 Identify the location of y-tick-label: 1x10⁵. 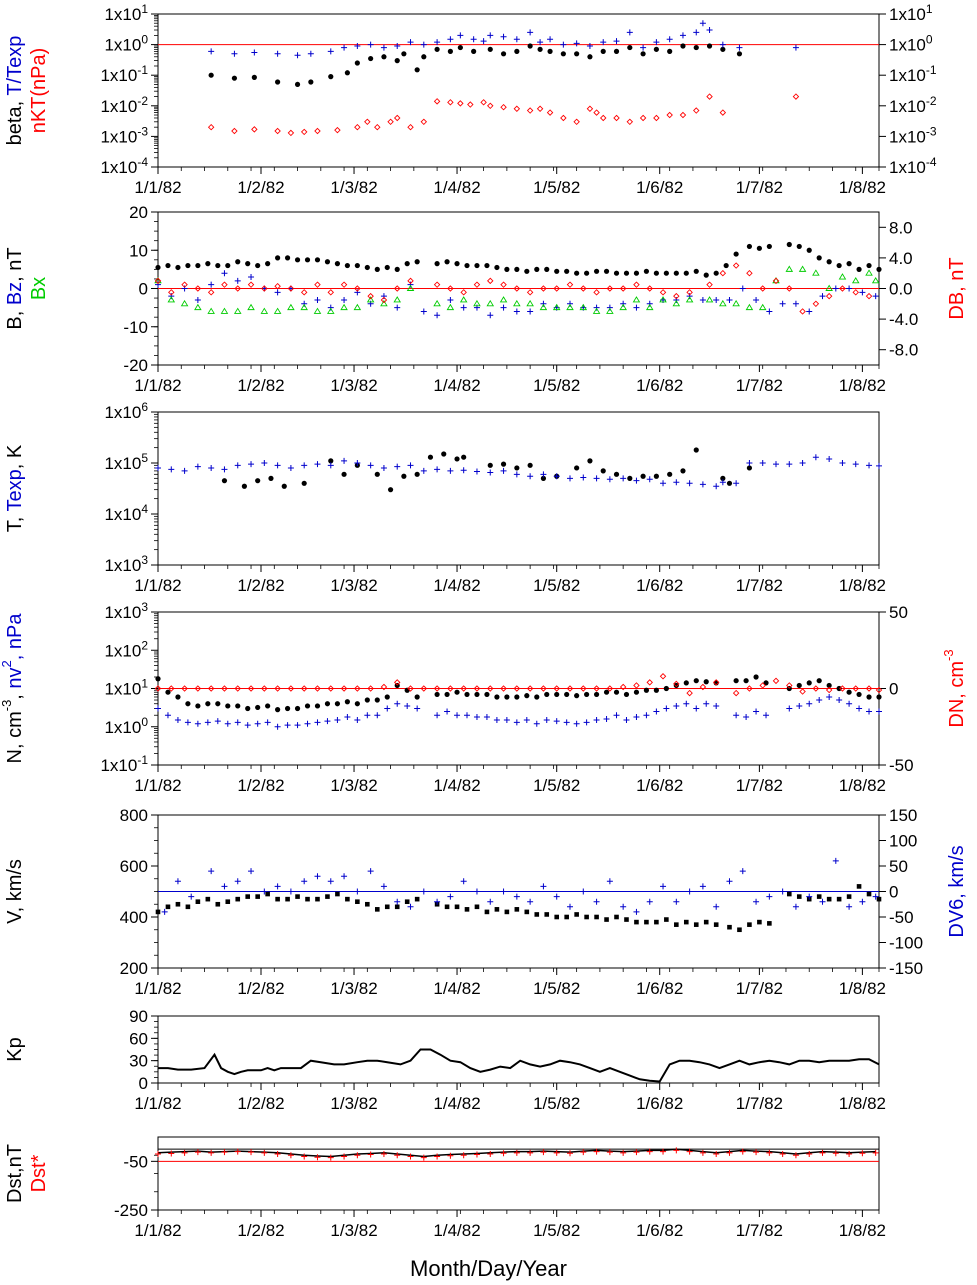
(126, 462).